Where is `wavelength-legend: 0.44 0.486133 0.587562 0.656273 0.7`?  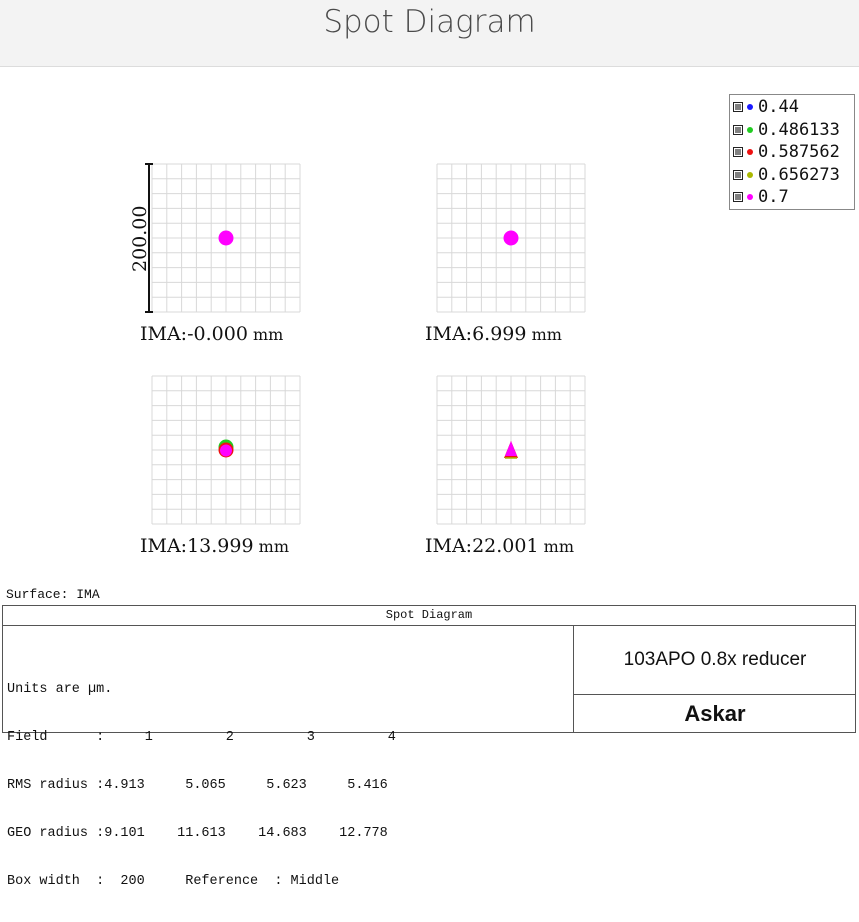 wavelength-legend: 0.44 0.486133 0.587562 0.656273 0.7 is located at coordinates (792, 152).